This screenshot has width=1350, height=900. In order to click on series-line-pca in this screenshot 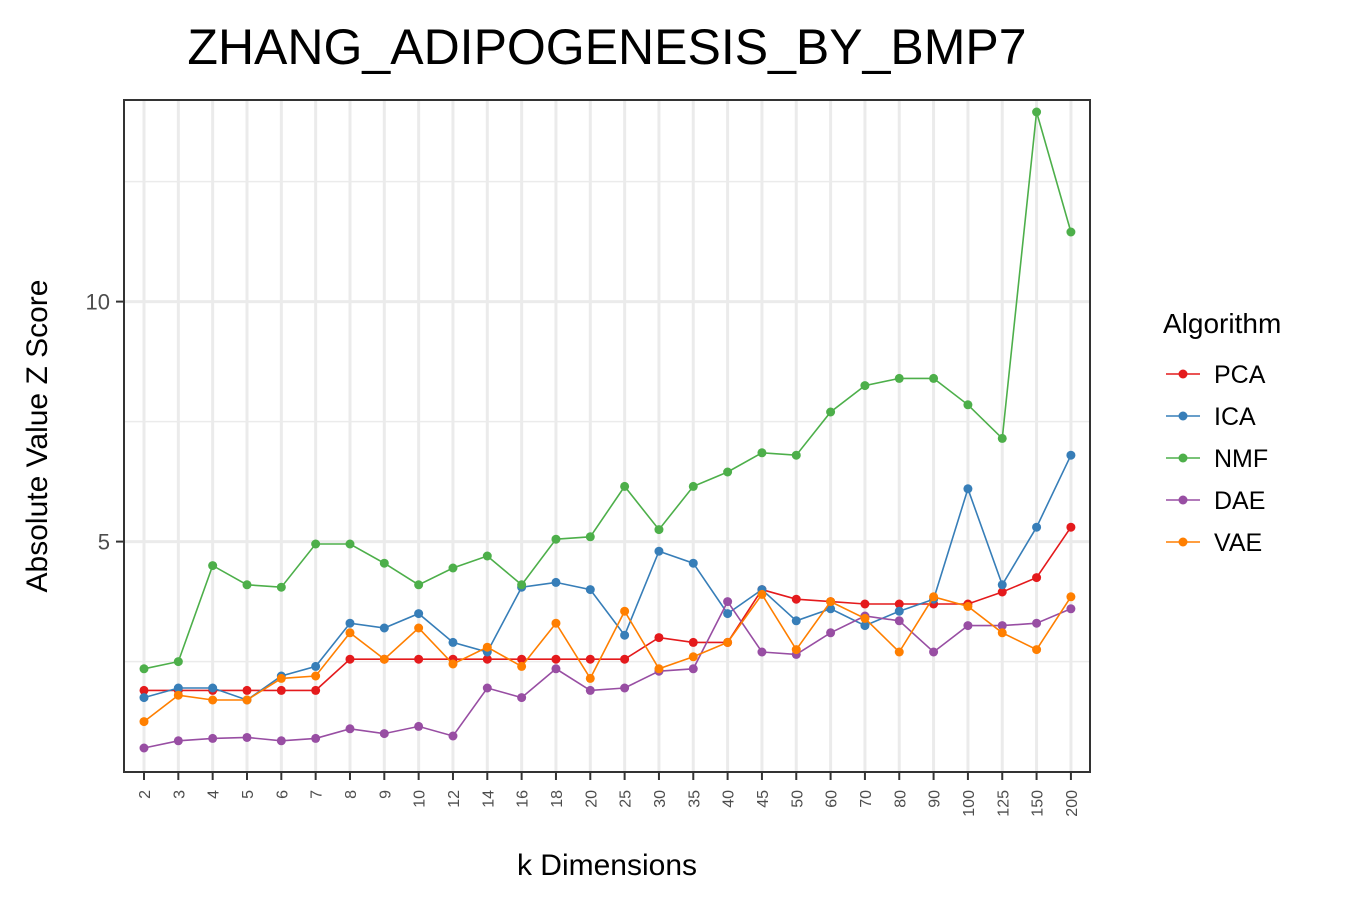, I will do `click(608, 609)`.